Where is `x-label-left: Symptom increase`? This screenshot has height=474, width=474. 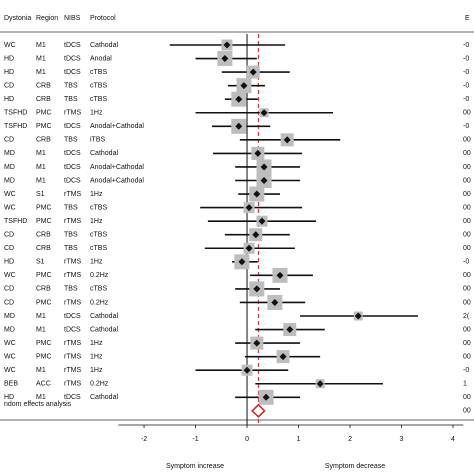 x-label-left: Symptom increase is located at coordinates (195, 466).